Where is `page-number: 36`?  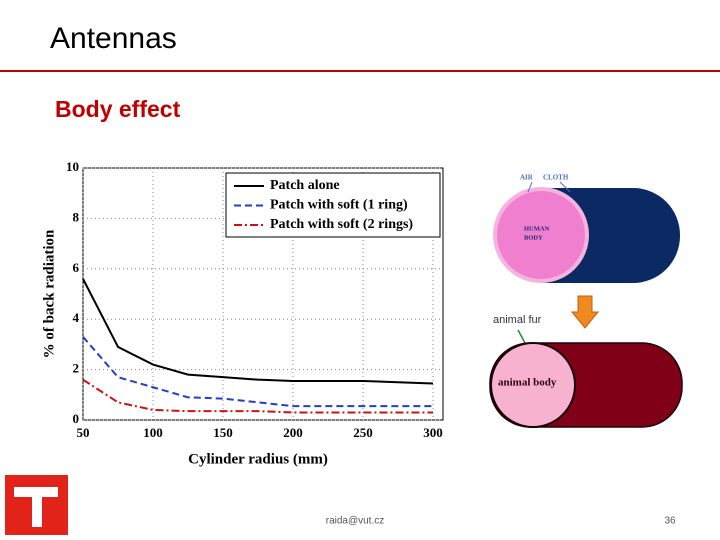 page-number: 36 is located at coordinates (670, 521).